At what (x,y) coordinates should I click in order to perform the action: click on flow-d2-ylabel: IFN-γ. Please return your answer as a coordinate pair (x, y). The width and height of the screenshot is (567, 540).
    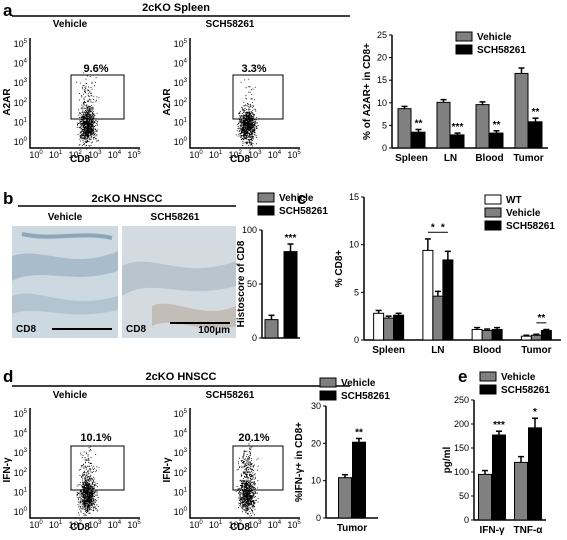
    Looking at the image, I should click on (167, 469).